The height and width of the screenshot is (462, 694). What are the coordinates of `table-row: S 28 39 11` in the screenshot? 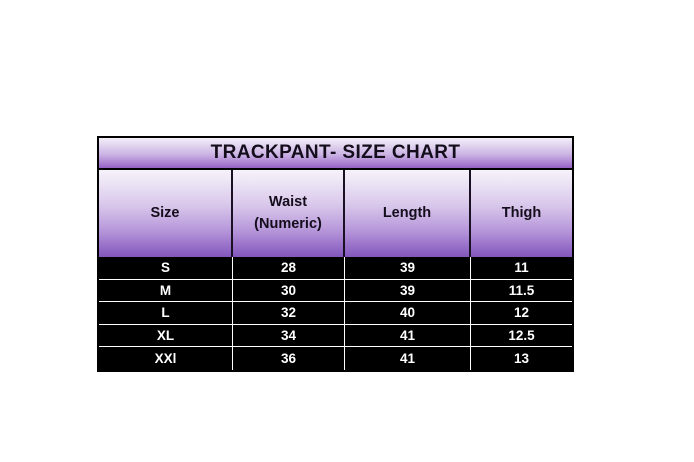 It's located at (335, 268).